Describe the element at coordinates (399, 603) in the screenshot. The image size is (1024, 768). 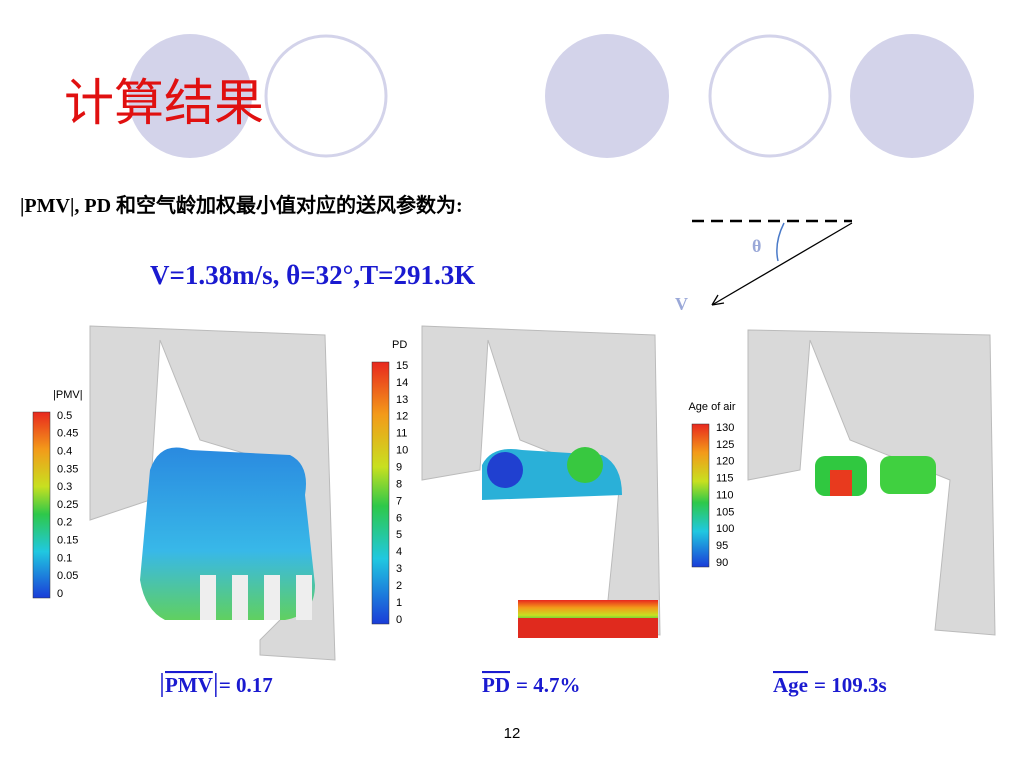
I see `colorbar-tick: 1` at that location.